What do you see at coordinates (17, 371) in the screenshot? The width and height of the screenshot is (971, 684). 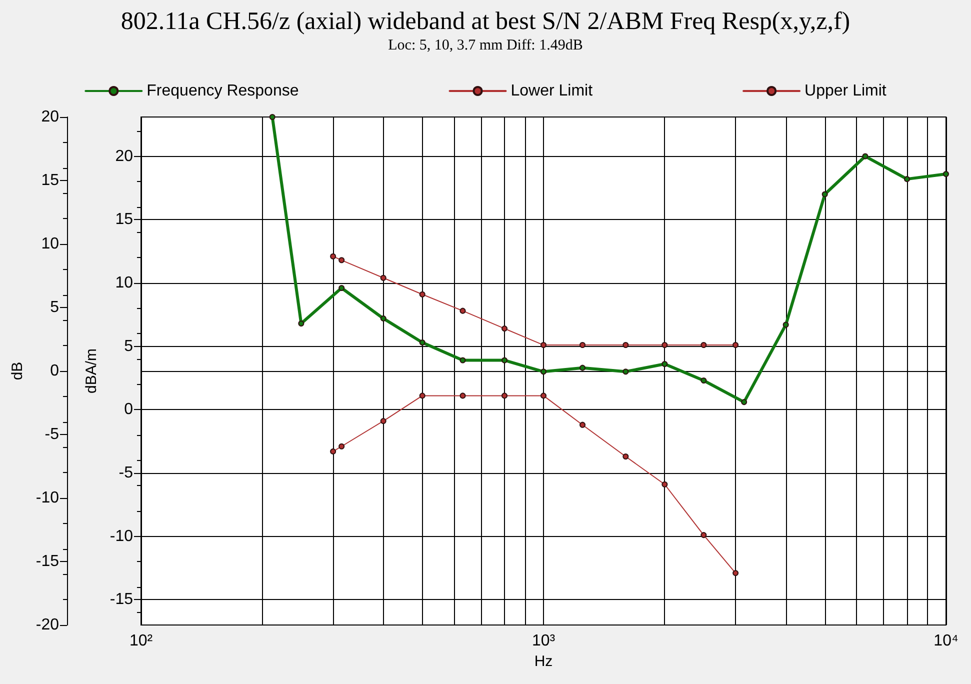 I see `y-axis-title: dB` at bounding box center [17, 371].